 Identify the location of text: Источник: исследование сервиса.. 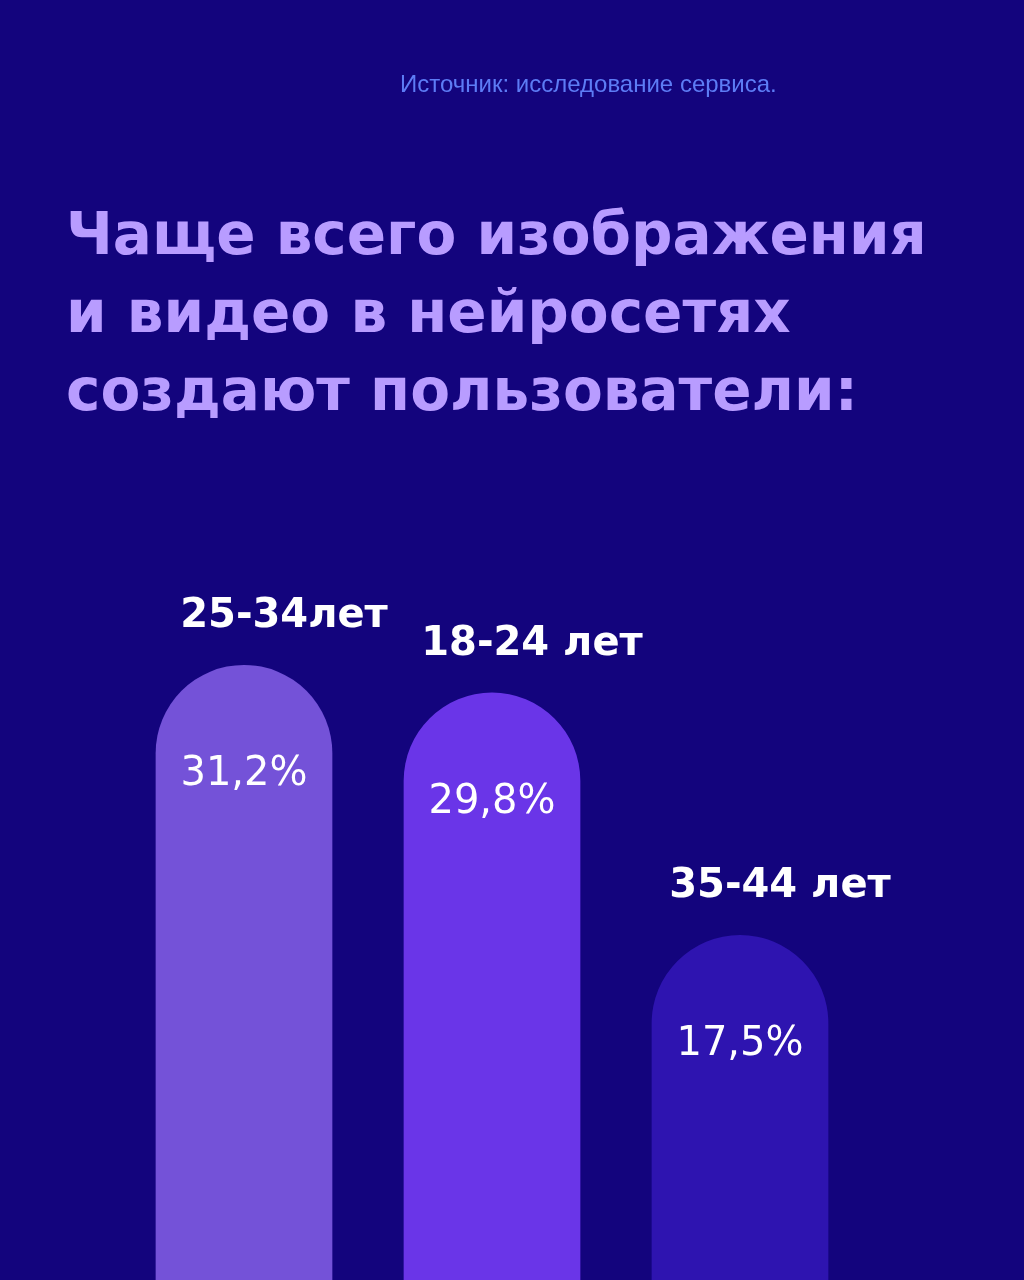
(588, 84).